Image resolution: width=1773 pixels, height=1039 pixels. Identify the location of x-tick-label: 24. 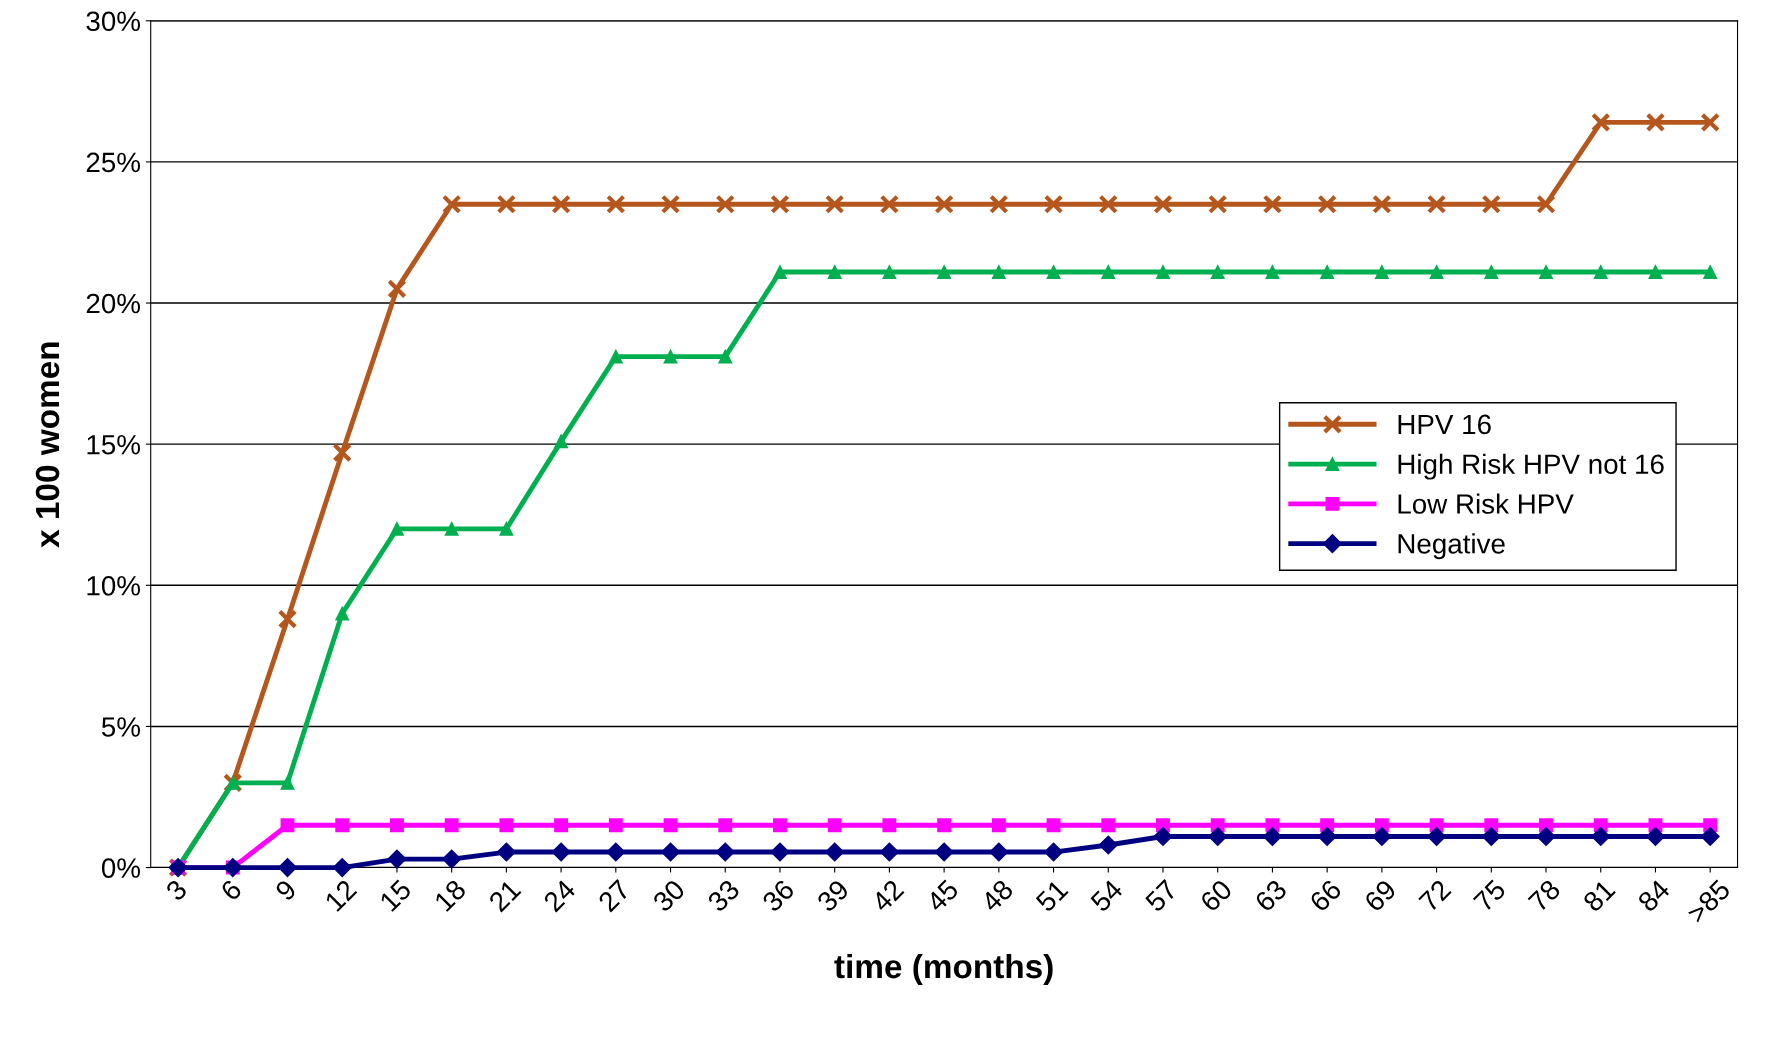
(559, 895).